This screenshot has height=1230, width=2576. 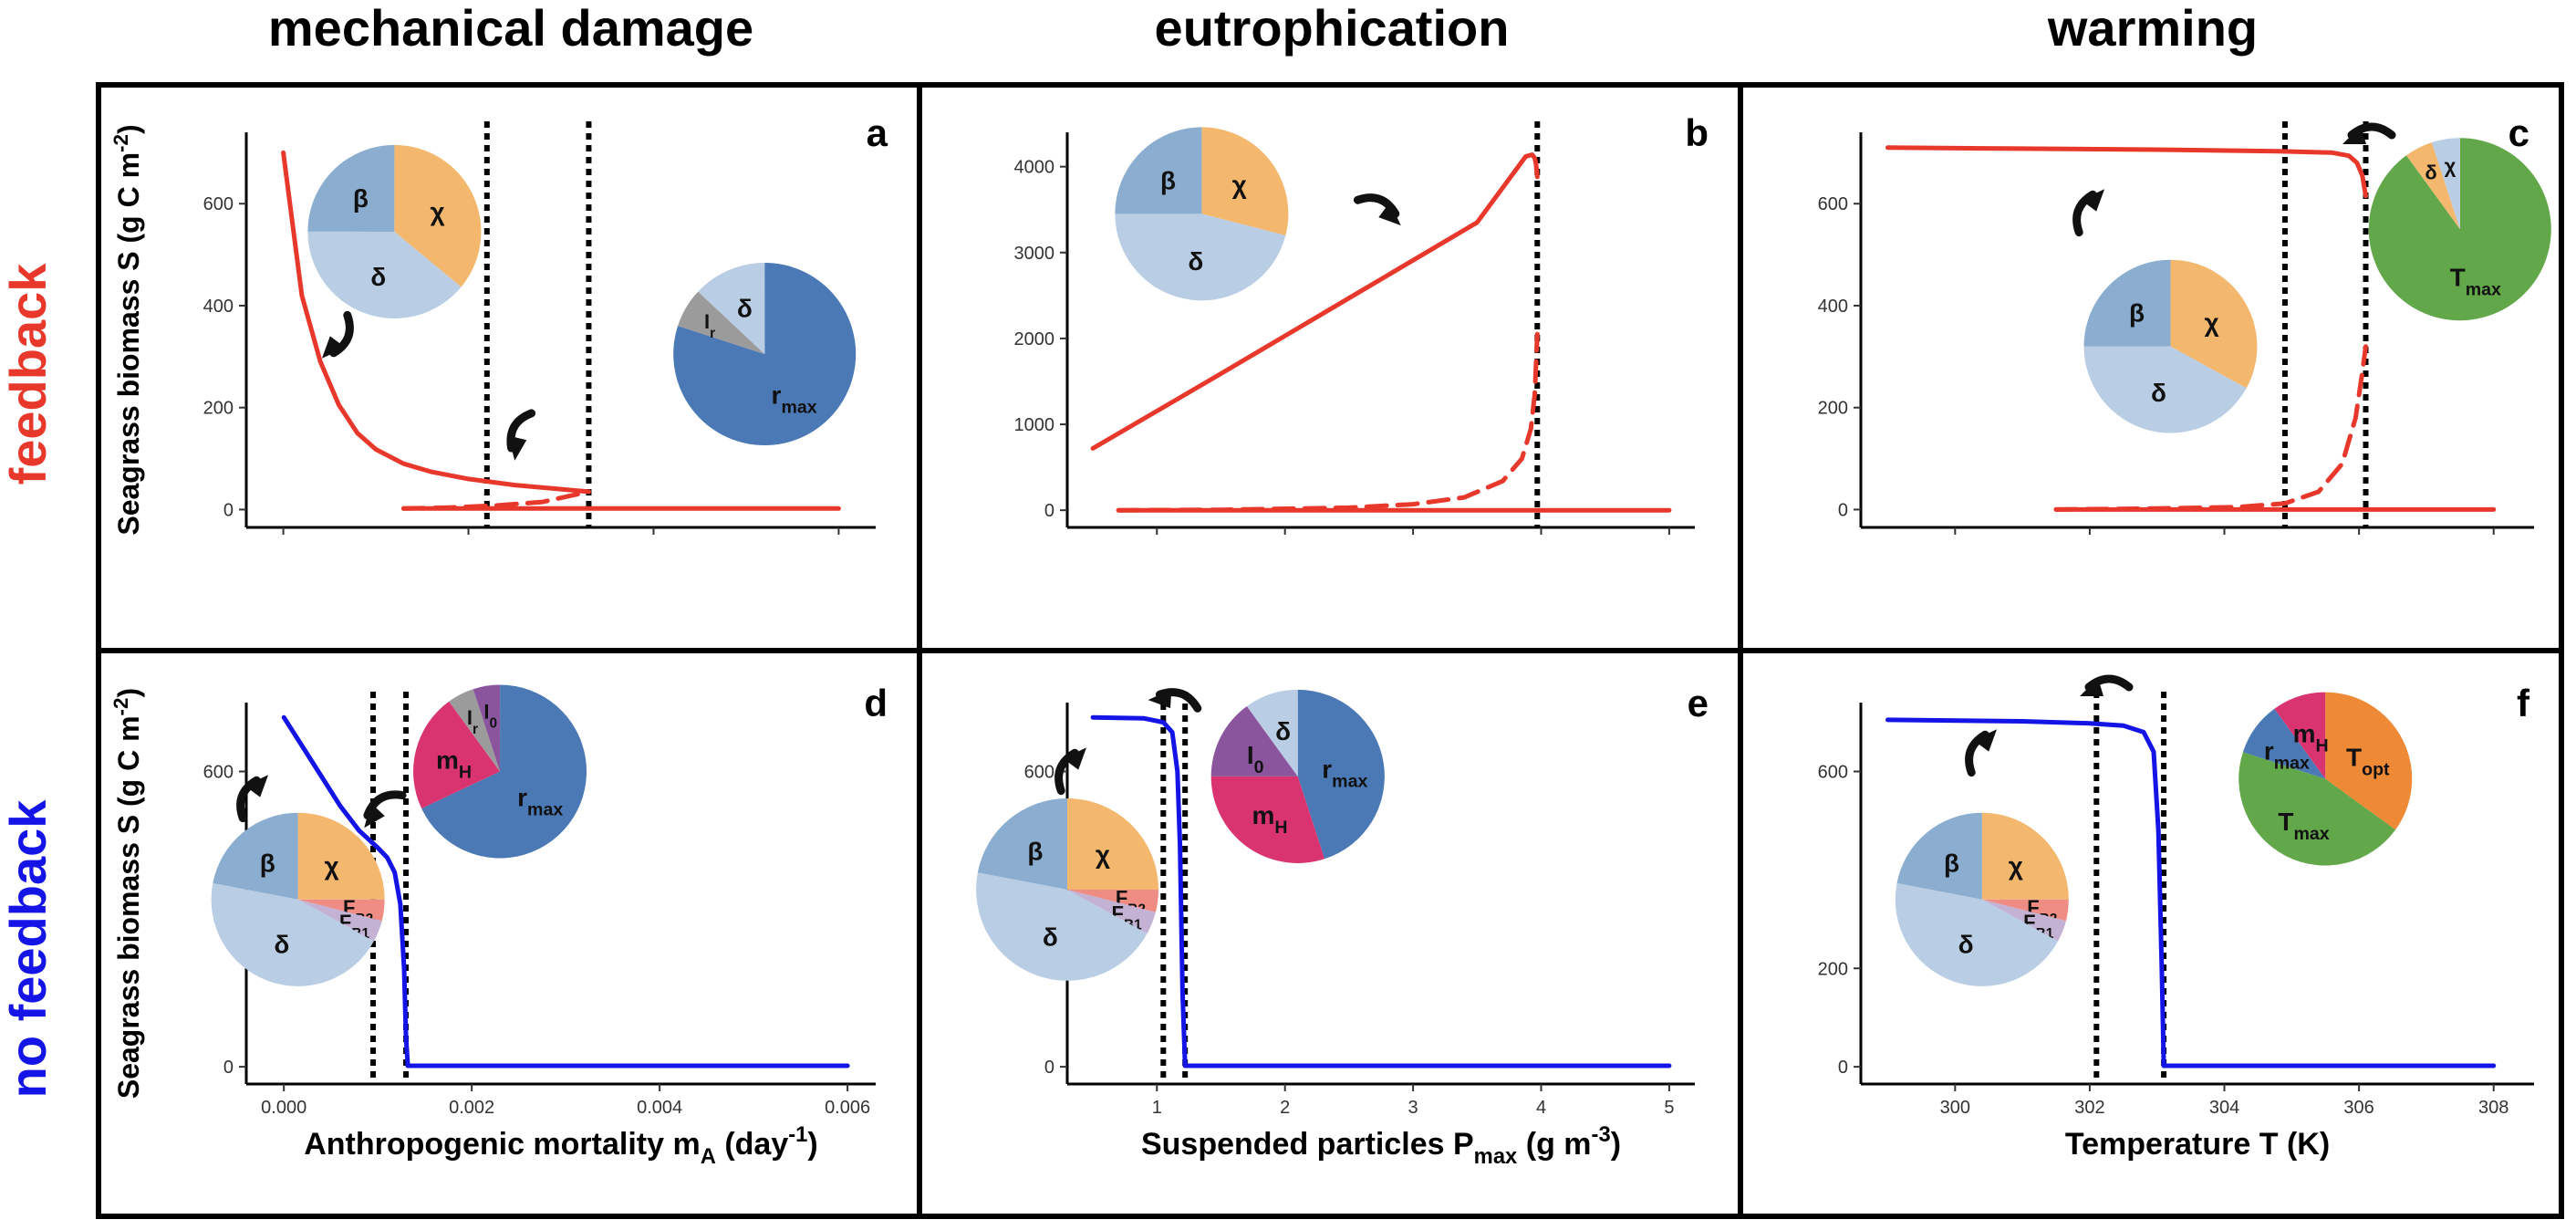 What do you see at coordinates (2089, 1108) in the screenshot?
I see `x-tick-label: 302` at bounding box center [2089, 1108].